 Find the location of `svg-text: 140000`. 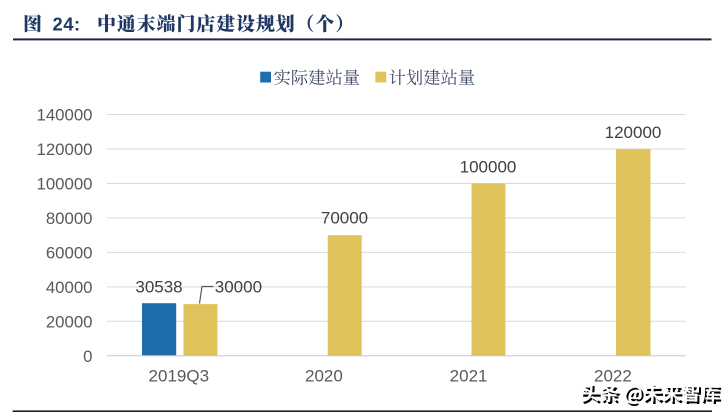

svg-text: 140000 is located at coordinates (65, 115).